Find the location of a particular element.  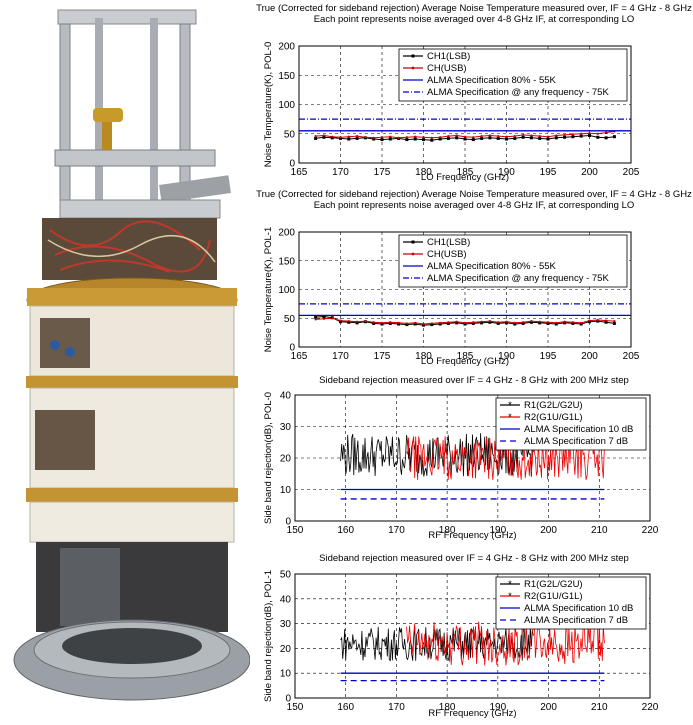

y-axis-label: Side band rejection(dB), POL-0 is located at coordinates (268, 458).